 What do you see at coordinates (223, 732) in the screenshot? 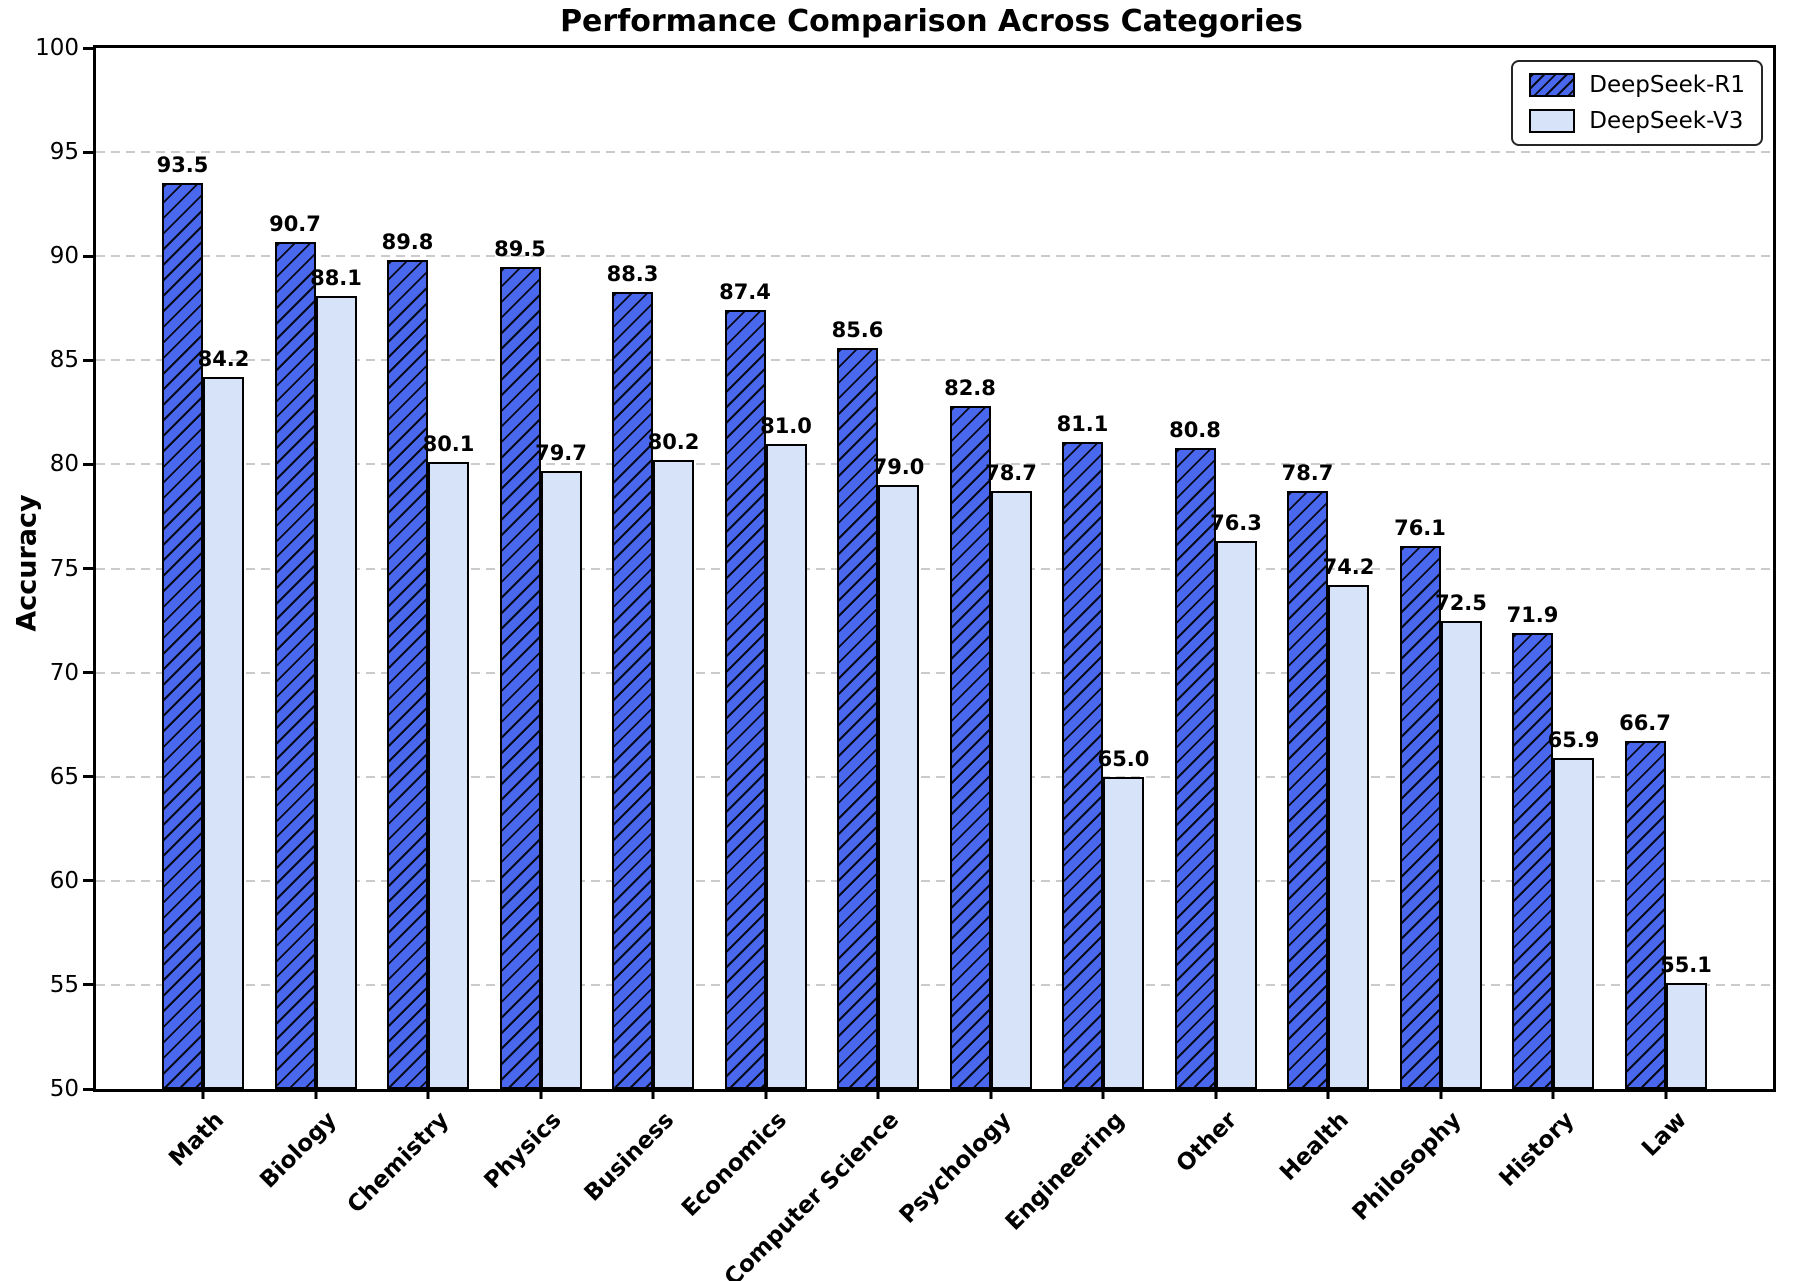
I see `bar-deepseek-v3-math` at bounding box center [223, 732].